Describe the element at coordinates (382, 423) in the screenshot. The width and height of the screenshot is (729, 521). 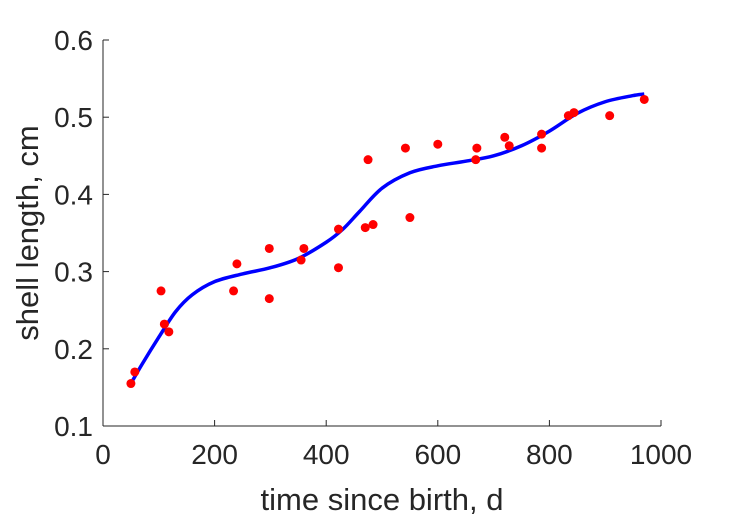
I see `x-ticks` at that location.